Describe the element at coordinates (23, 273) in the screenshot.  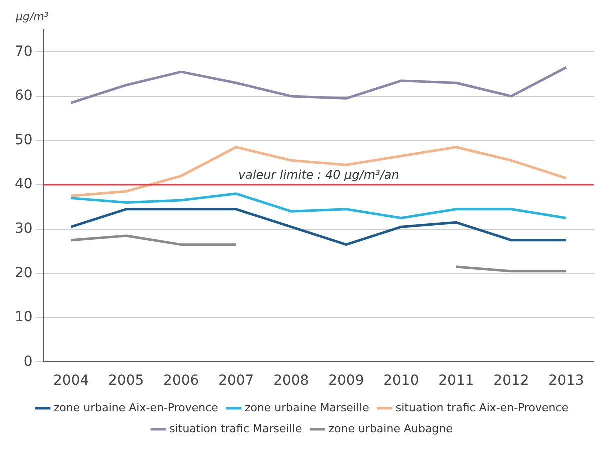
I see `y-tick-label: 20` at that location.